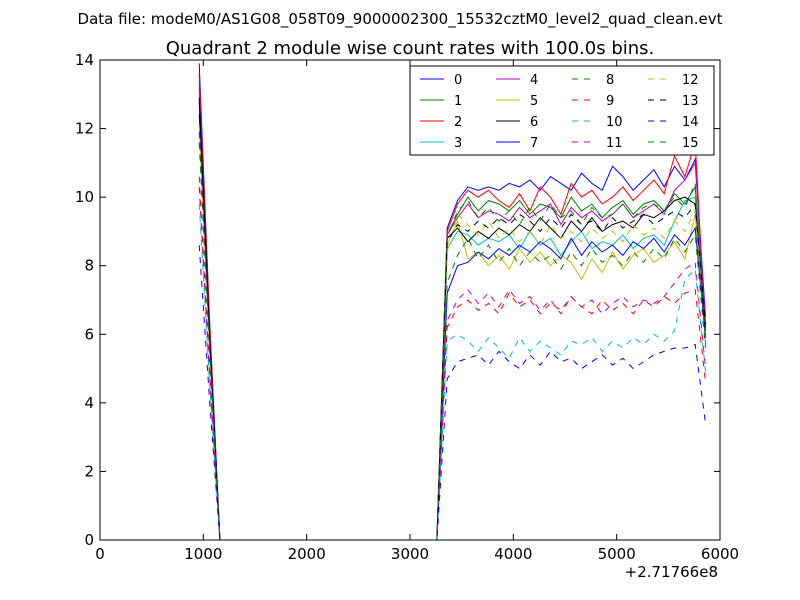 The height and width of the screenshot is (600, 800). What do you see at coordinates (84, 60) in the screenshot?
I see `y-tick-label: 14` at bounding box center [84, 60].